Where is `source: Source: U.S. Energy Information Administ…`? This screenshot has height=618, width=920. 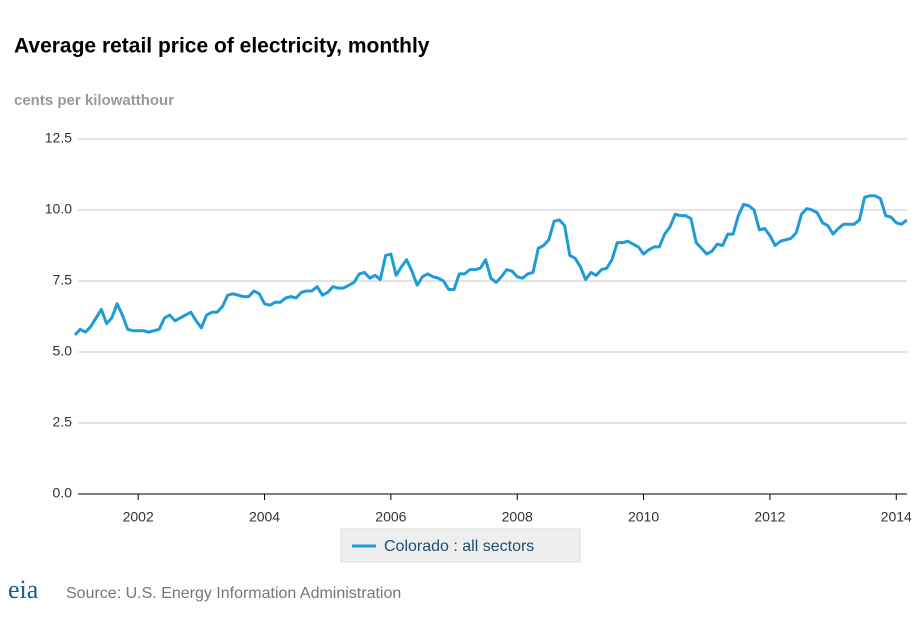
source: Source: U.S. Energy Information Administ… is located at coordinates (233, 593).